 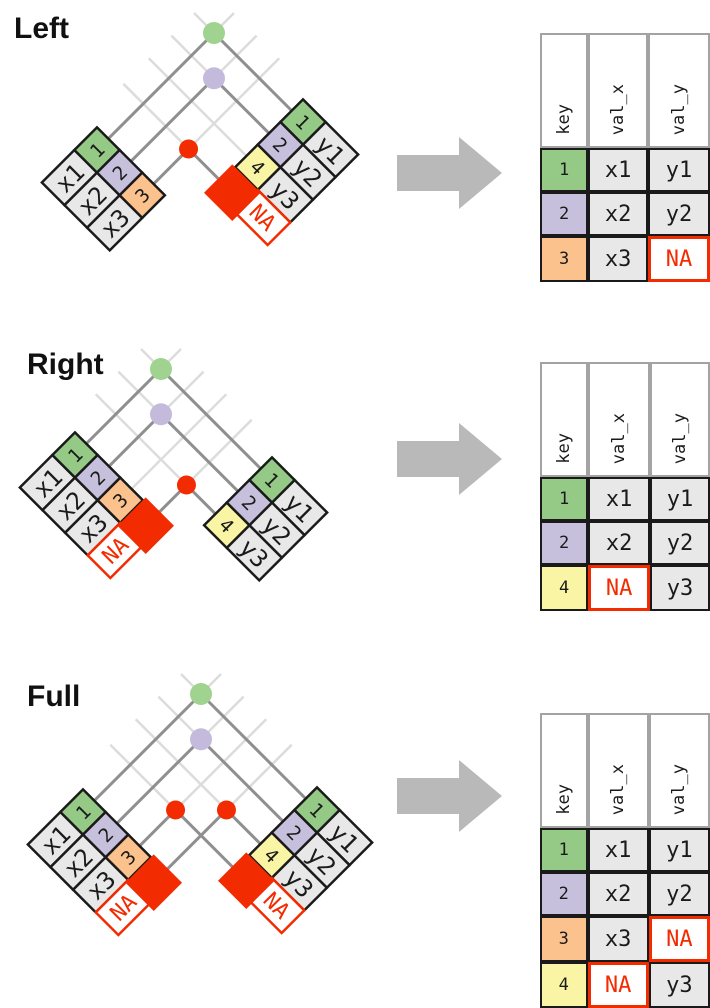 What do you see at coordinates (618, 259) in the screenshot?
I see `value-cell: x3` at bounding box center [618, 259].